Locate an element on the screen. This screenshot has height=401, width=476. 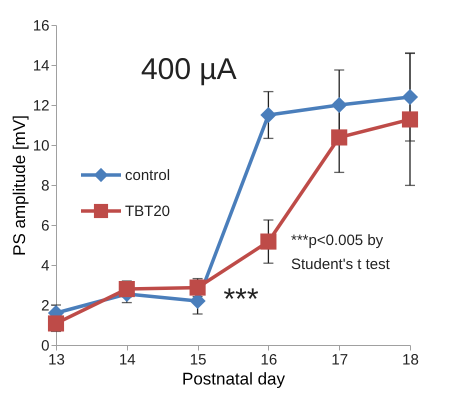
y-tick-label: 10 is located at coordinates (41, 146).